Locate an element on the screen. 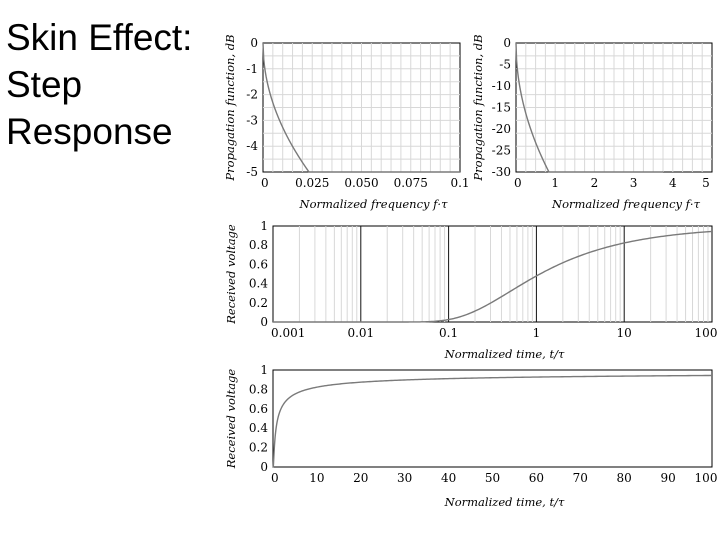  y-tick-label: -25 is located at coordinates (501, 151).